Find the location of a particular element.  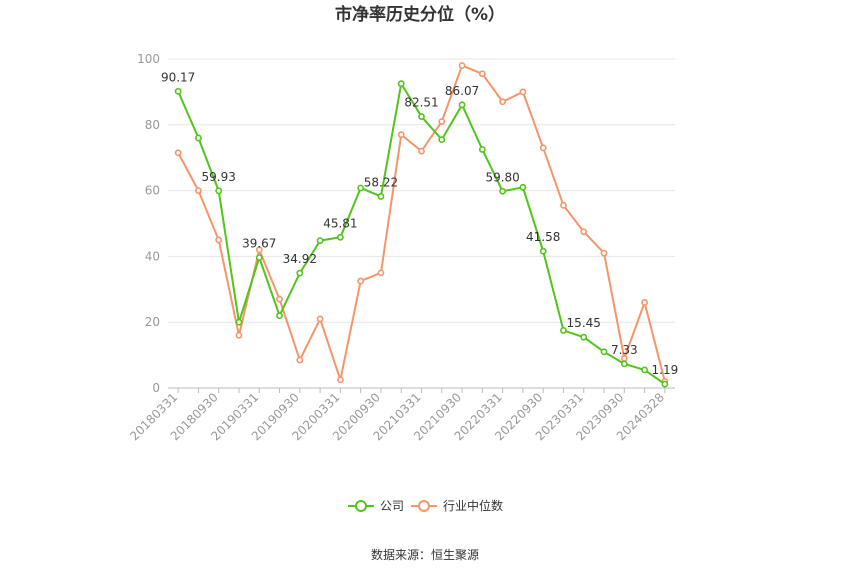

legend-label-industry-median: 行业中位数 is located at coordinates (473, 505).